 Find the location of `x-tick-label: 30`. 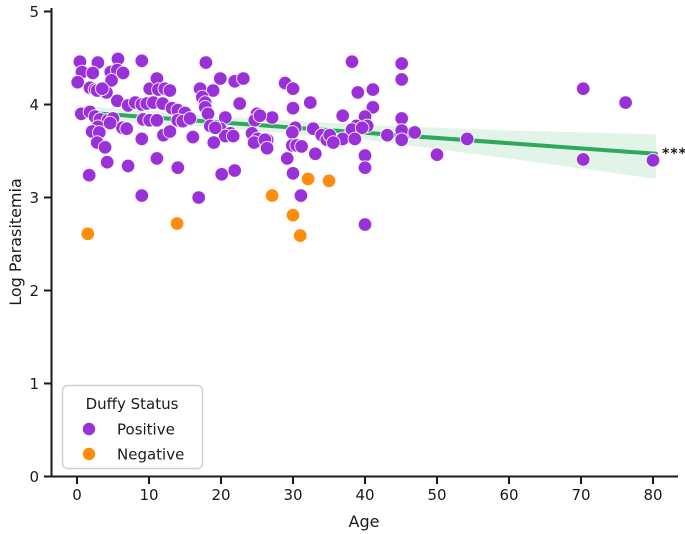

x-tick-label: 30 is located at coordinates (292, 495).